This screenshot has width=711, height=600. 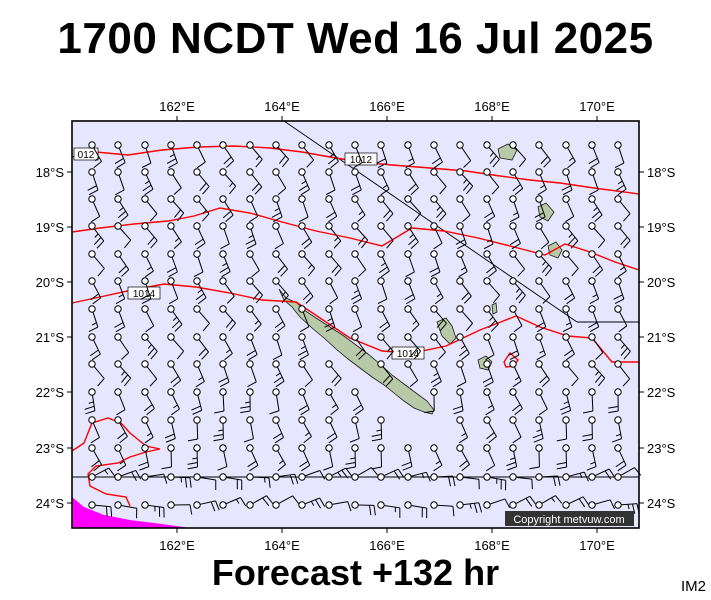 I want to click on lon-tick-label-bottom: 170°E, so click(x=597, y=545).